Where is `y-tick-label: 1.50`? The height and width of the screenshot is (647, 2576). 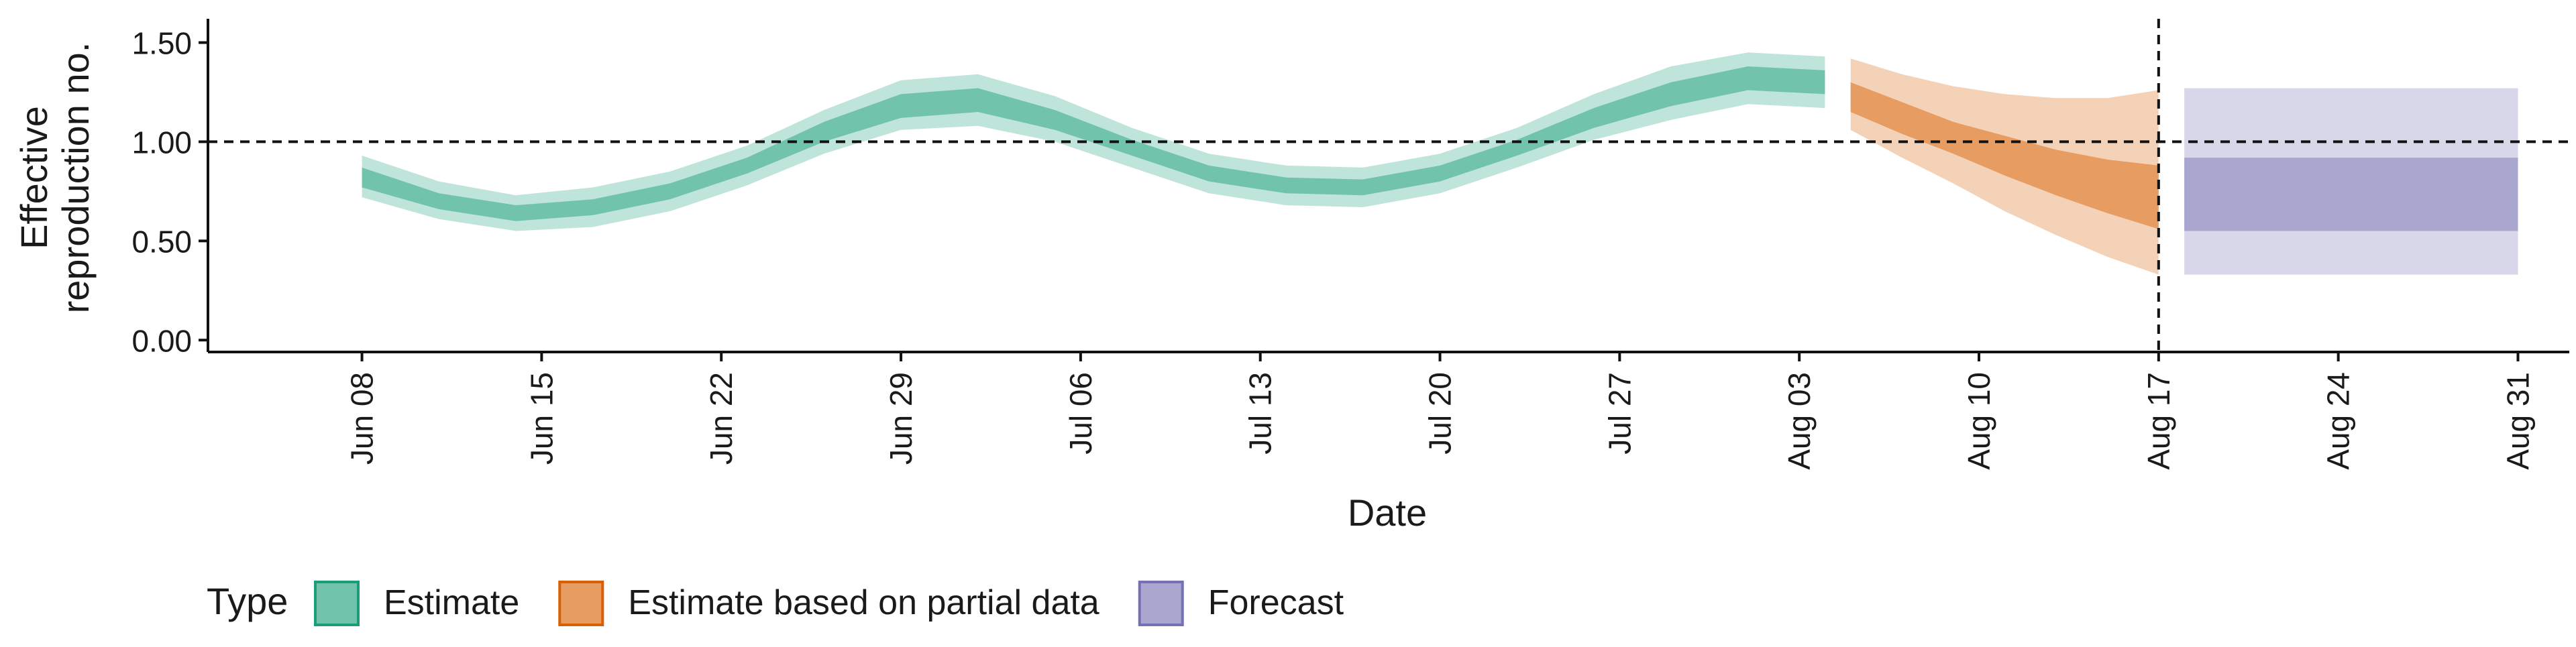 y-tick-label: 1.50 is located at coordinates (161, 43).